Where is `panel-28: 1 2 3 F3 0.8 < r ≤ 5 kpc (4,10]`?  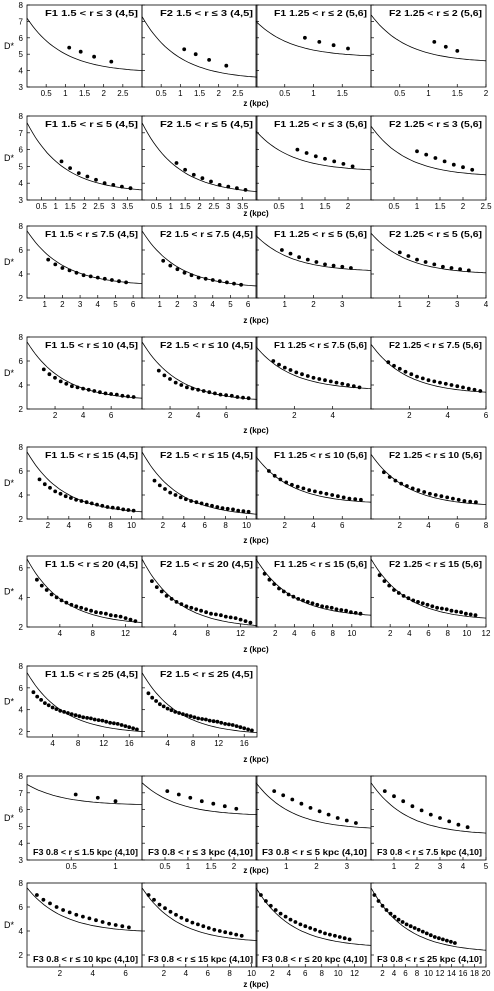
panel-28: 1 2 3 F3 0.8 < r ≤ 5 kpc (4,10] is located at coordinates (313, 823).